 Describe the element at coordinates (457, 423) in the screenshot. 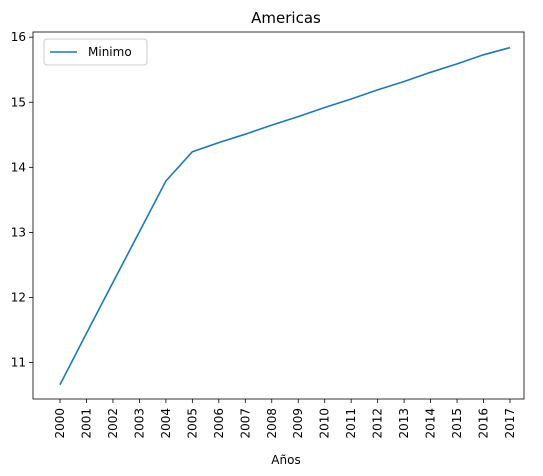

I see `x-tick-label: 2015` at that location.